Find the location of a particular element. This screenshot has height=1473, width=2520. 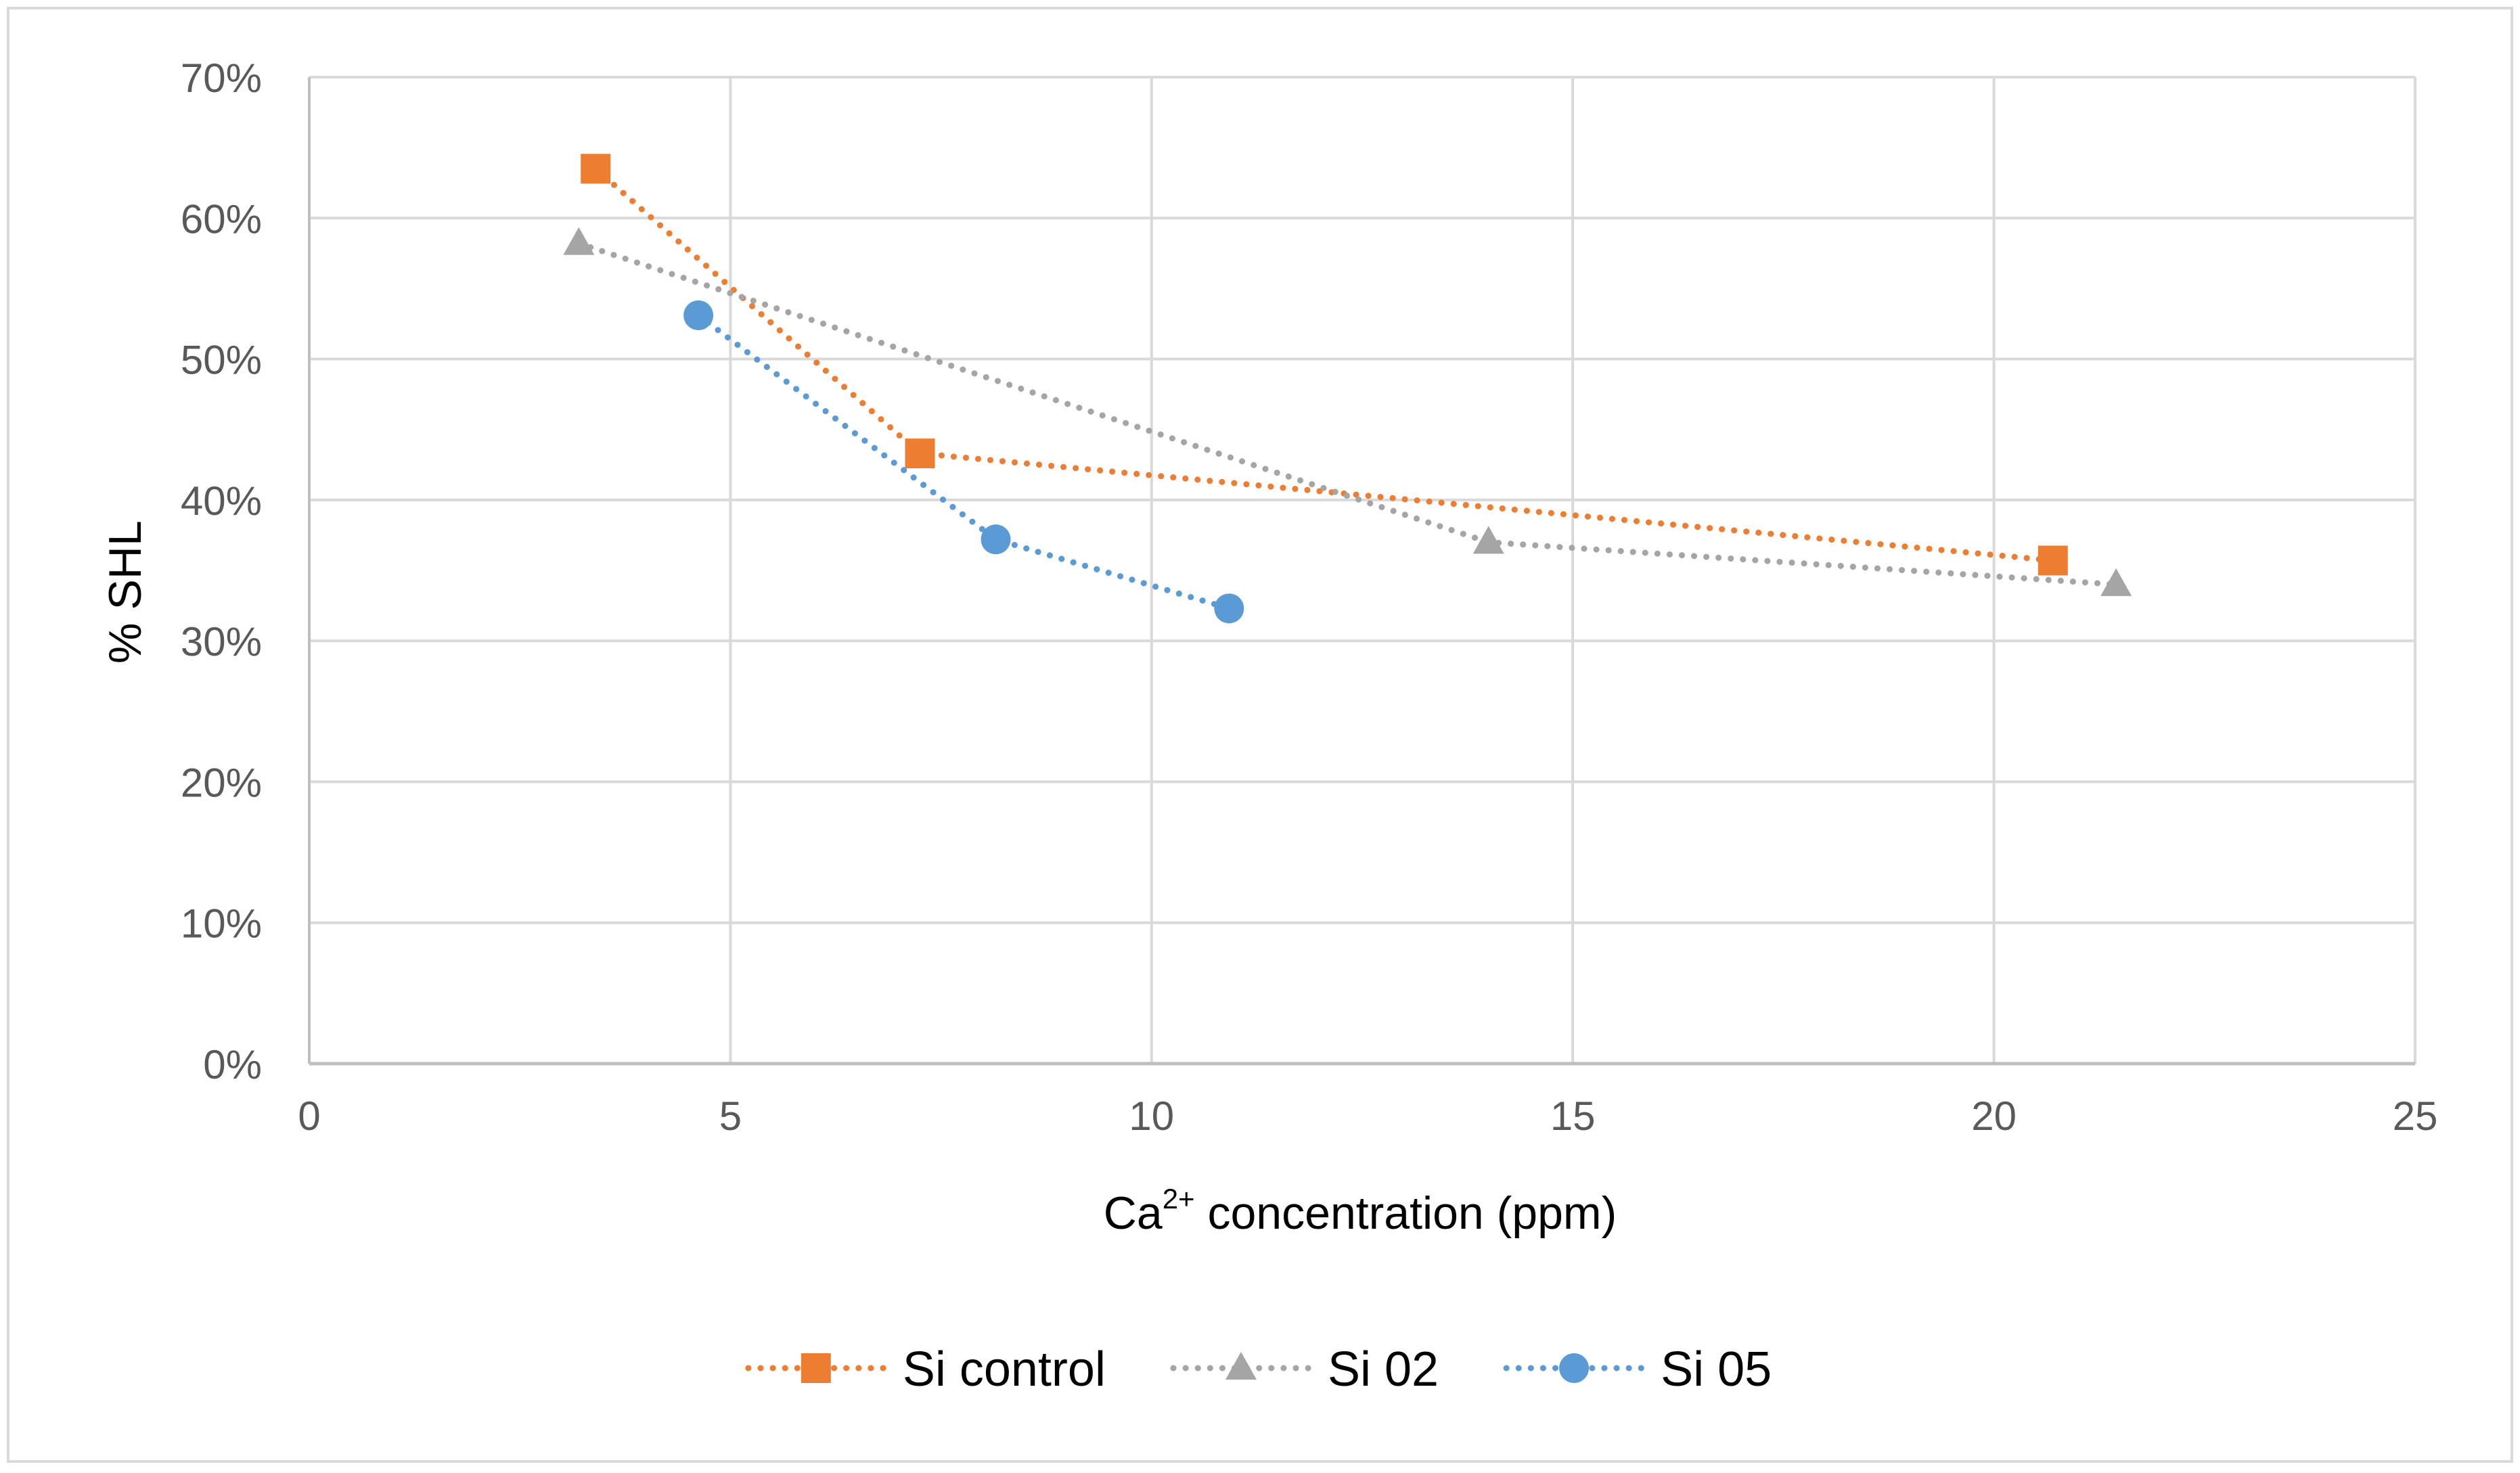

x-tick-label: 20 is located at coordinates (1994, 1116).